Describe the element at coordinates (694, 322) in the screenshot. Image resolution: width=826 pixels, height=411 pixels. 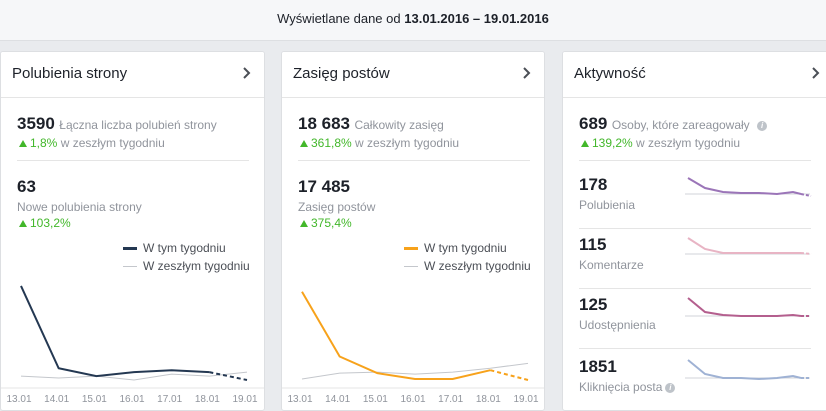
I see `engagement-row-shares: 125 Udostępnienia` at that location.